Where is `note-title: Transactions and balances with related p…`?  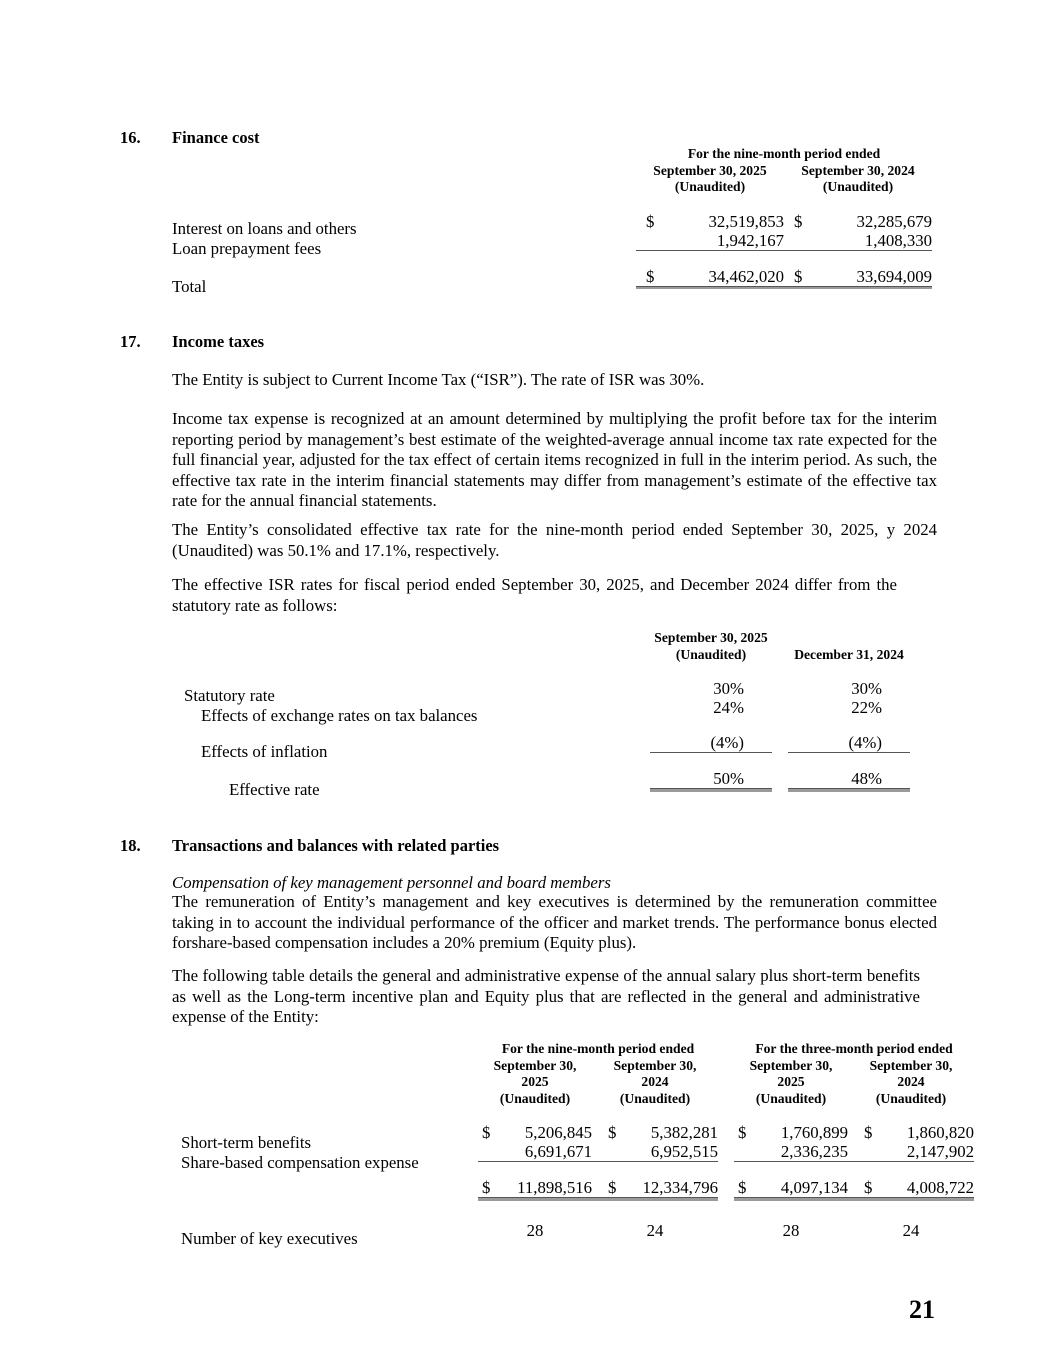 note-title: Transactions and balances with related p… is located at coordinates (336, 845).